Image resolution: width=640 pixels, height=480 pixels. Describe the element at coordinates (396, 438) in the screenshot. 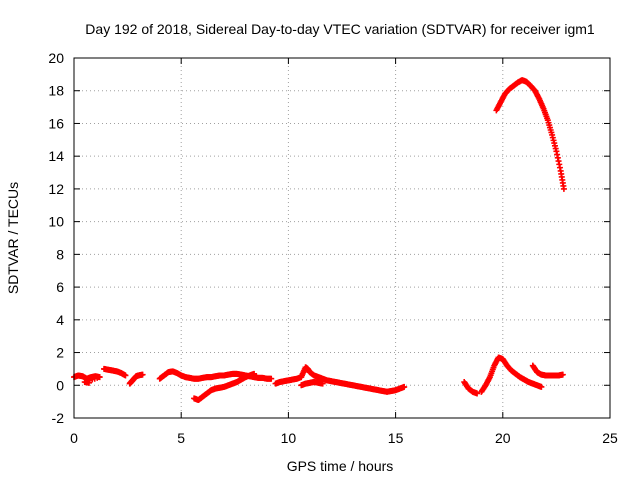

I see `x-tick-label: 15` at that location.